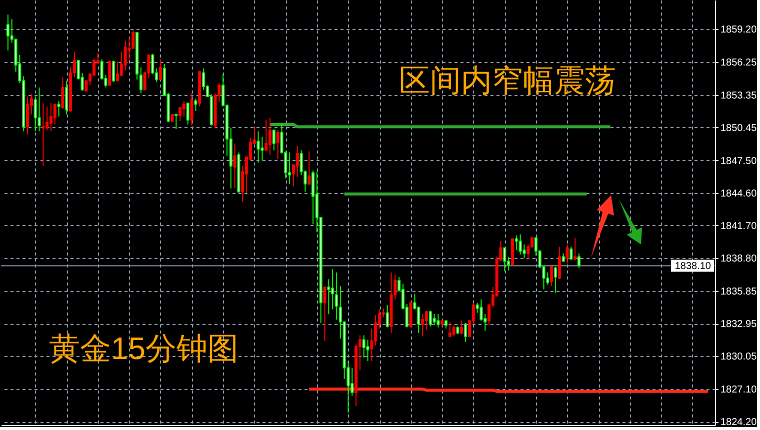 Image resolution: width=760 pixels, height=430 pixels. What do you see at coordinates (739, 226) in the screenshot?
I see `y-tick-label: 1841.70` at bounding box center [739, 226].